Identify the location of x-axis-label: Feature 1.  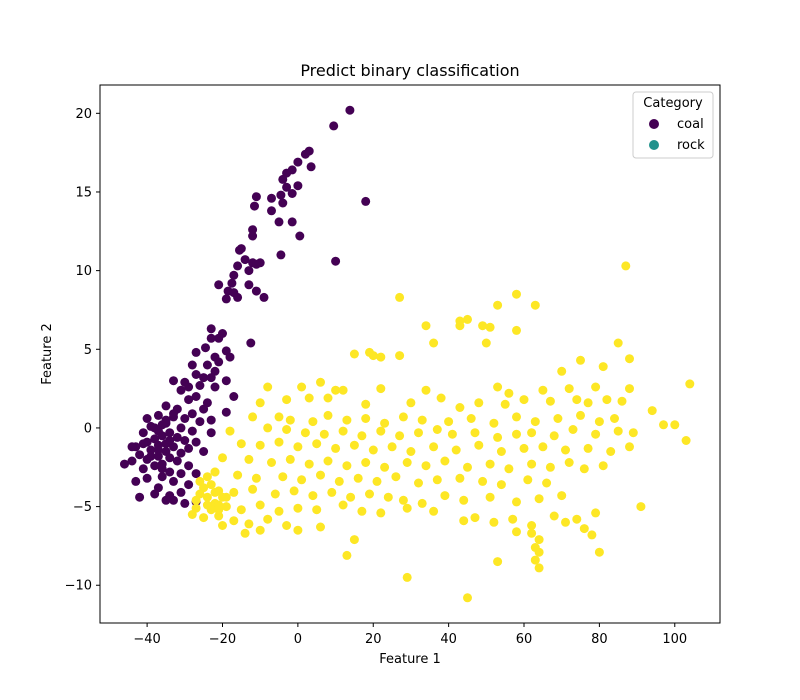
(410, 659).